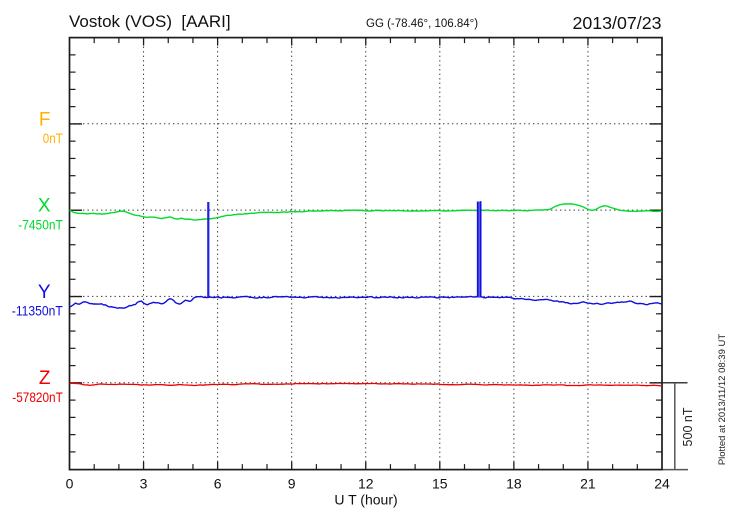 Image resolution: width=730 pixels, height=525 pixels. Describe the element at coordinates (722, 400) in the screenshot. I see `svg-text: Plotted at 2013/11/12 08:39 UT` at that location.